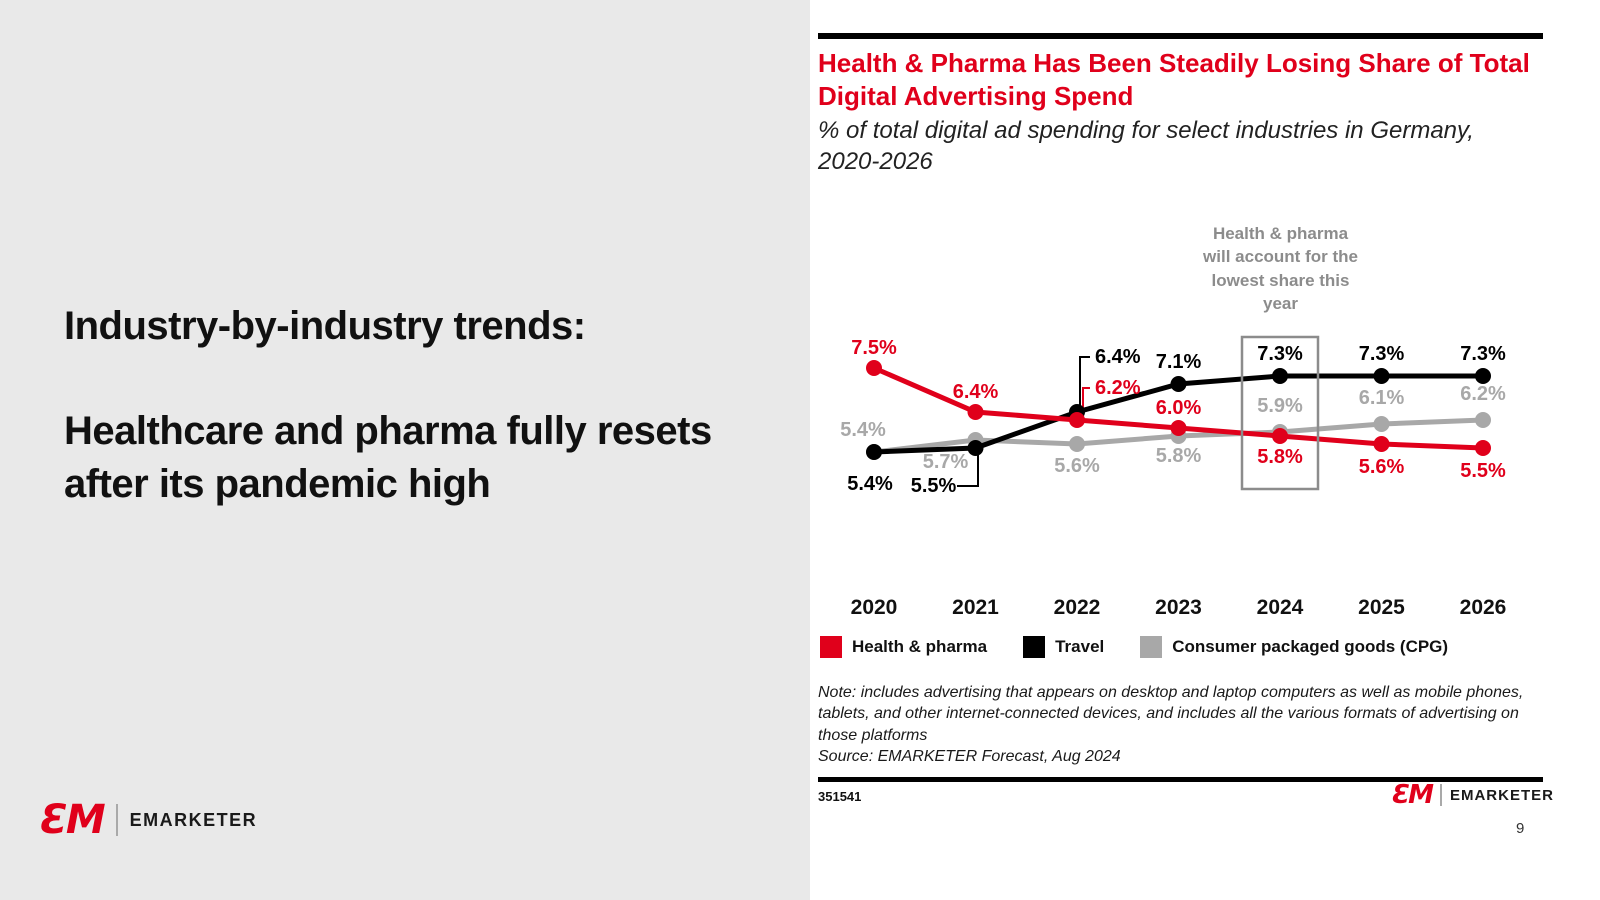 This screenshot has width=1600, height=900. I want to click on bottom-rule, so click(1180, 779).